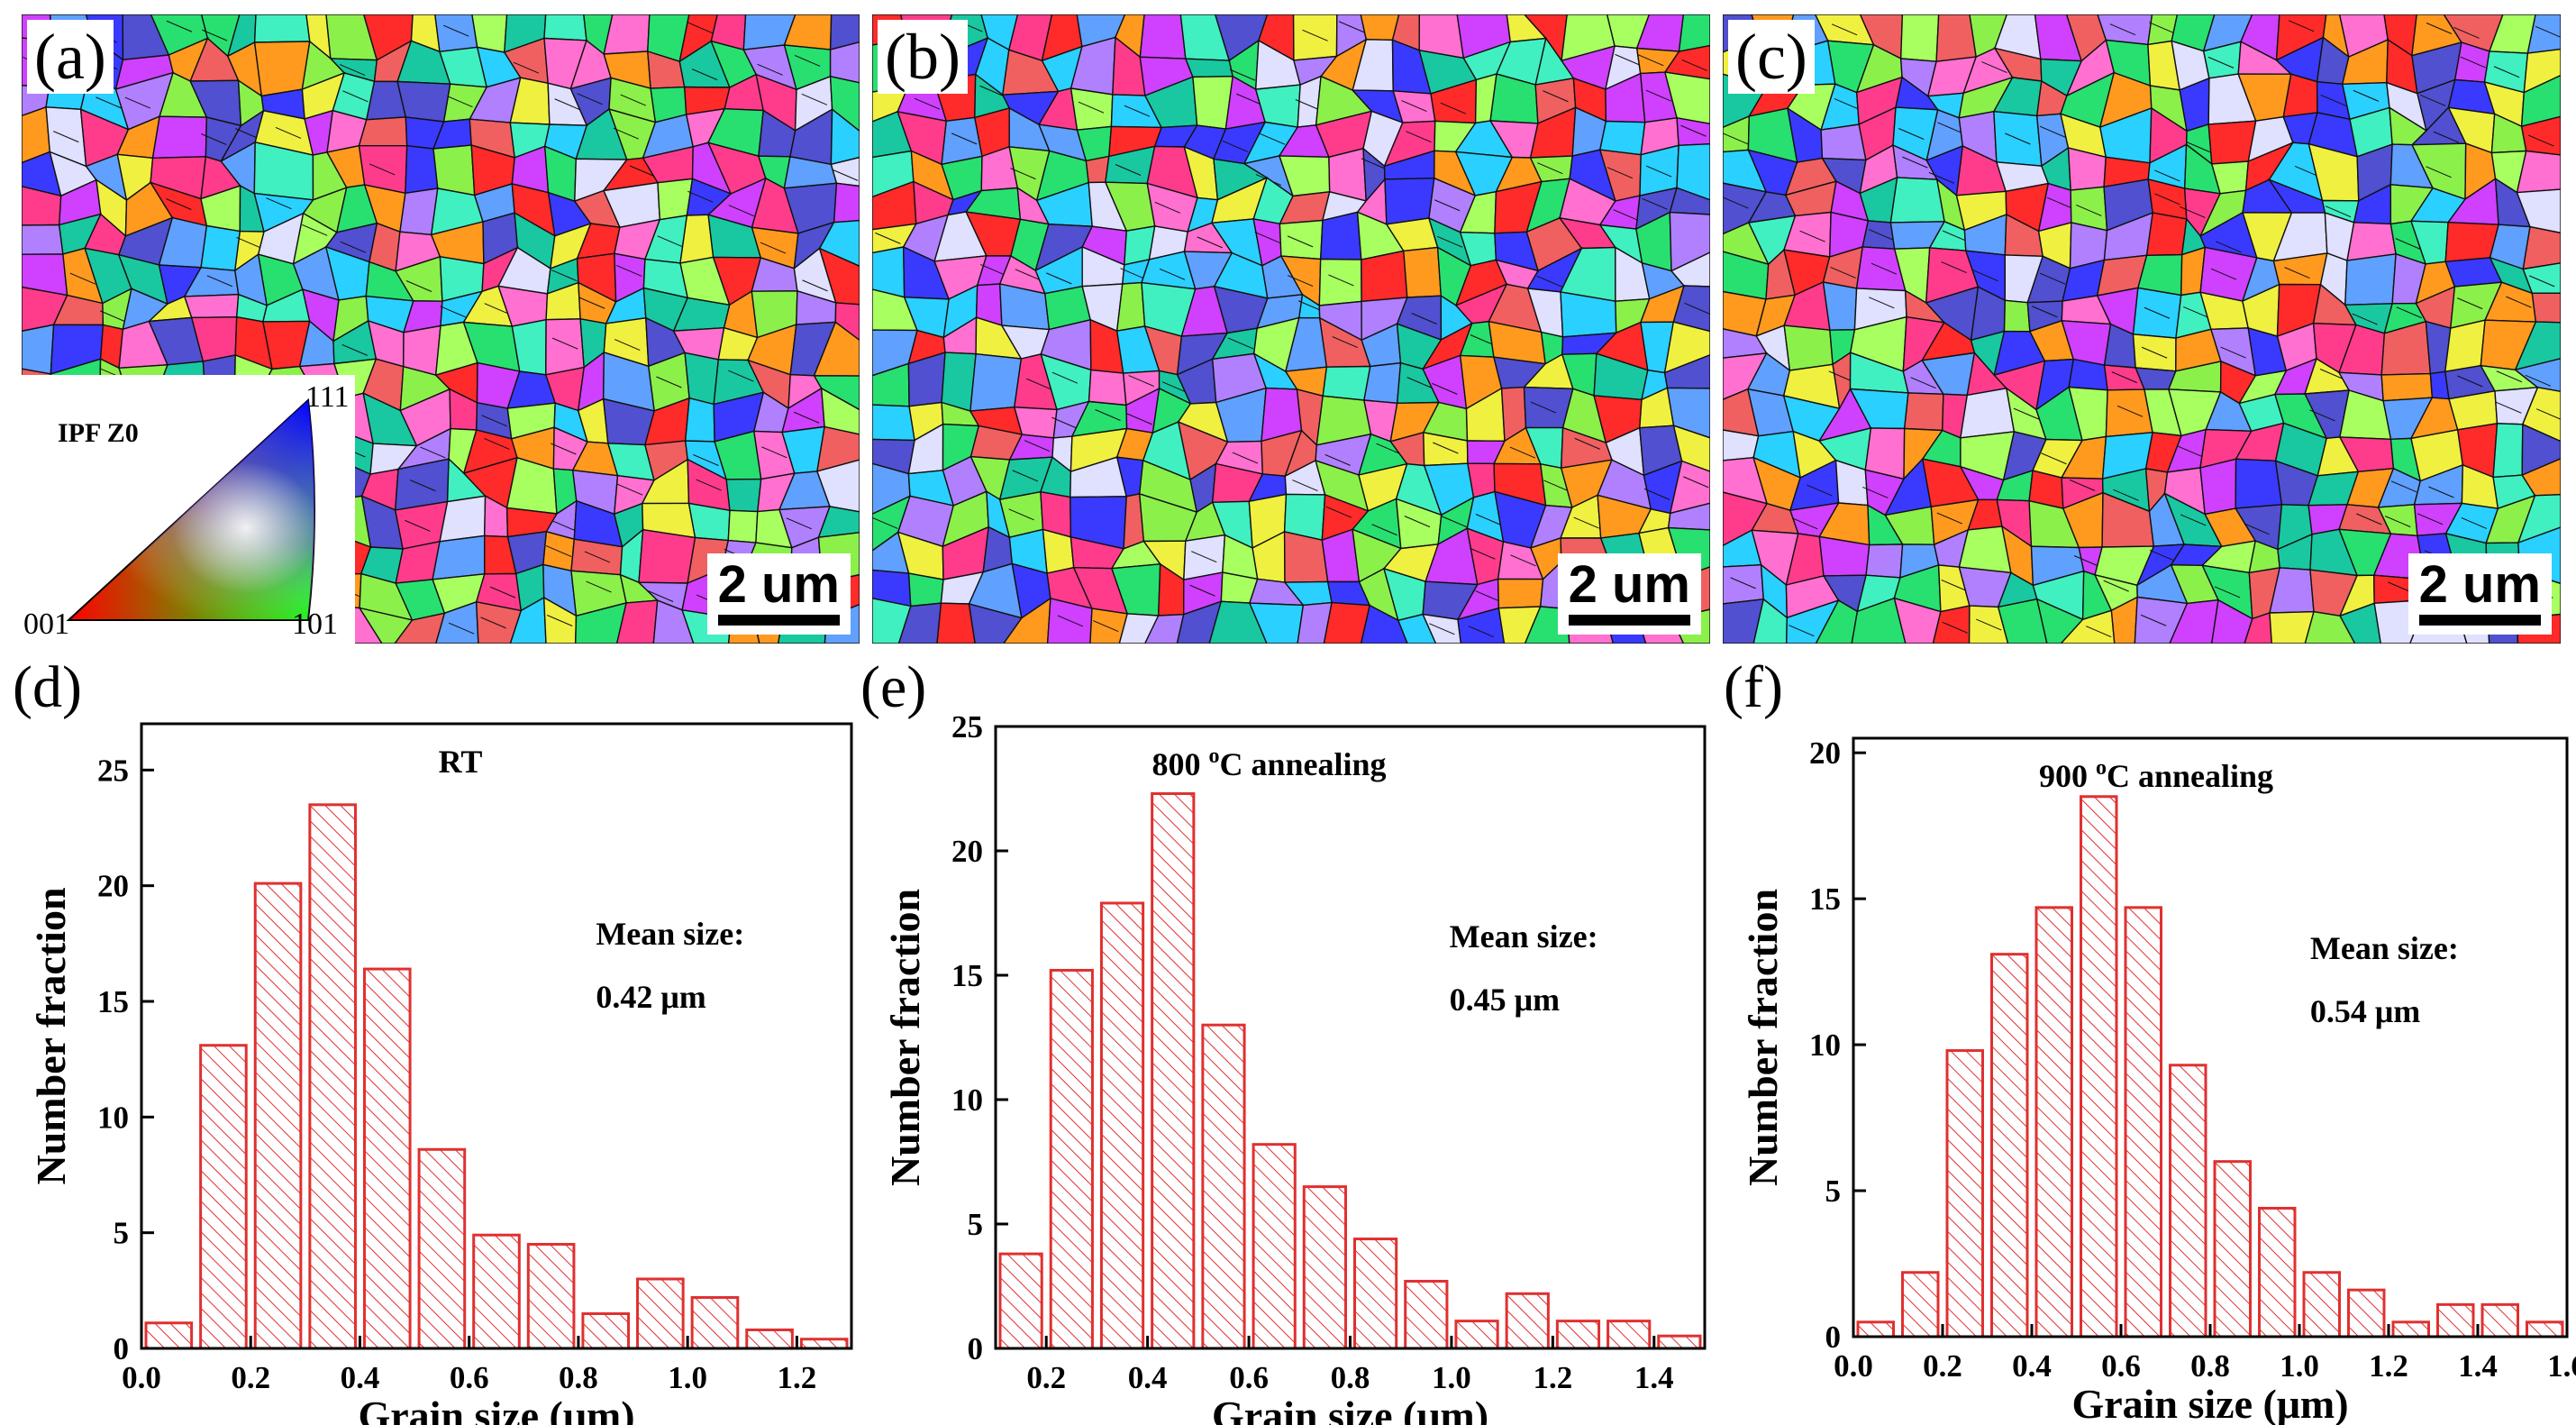  I want to click on y-tick-label: 20, so click(1825, 753).